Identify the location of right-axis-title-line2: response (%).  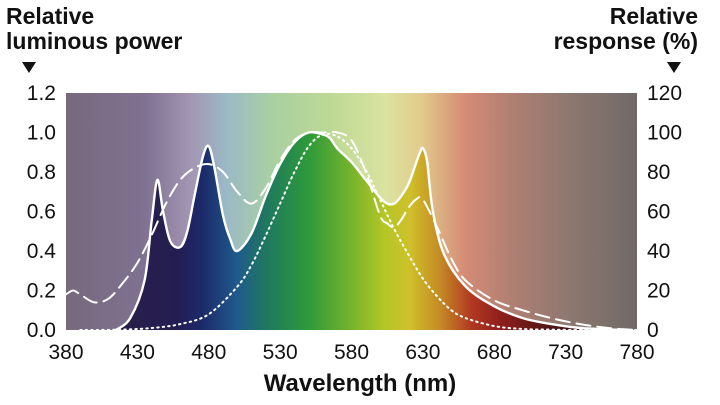
(625, 41).